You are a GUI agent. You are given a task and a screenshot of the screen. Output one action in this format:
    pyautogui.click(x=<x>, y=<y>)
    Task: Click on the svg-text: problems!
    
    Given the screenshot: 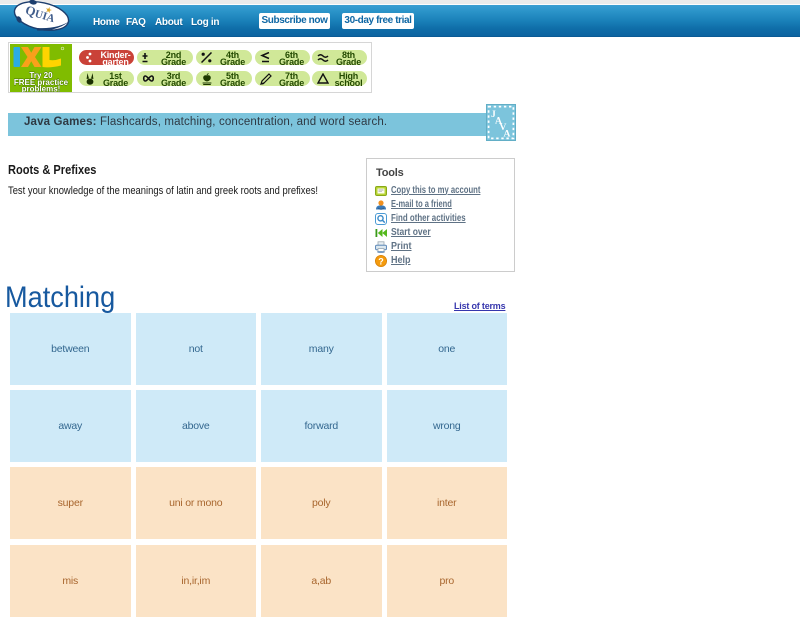 What is the action you would take?
    pyautogui.click(x=41, y=88)
    